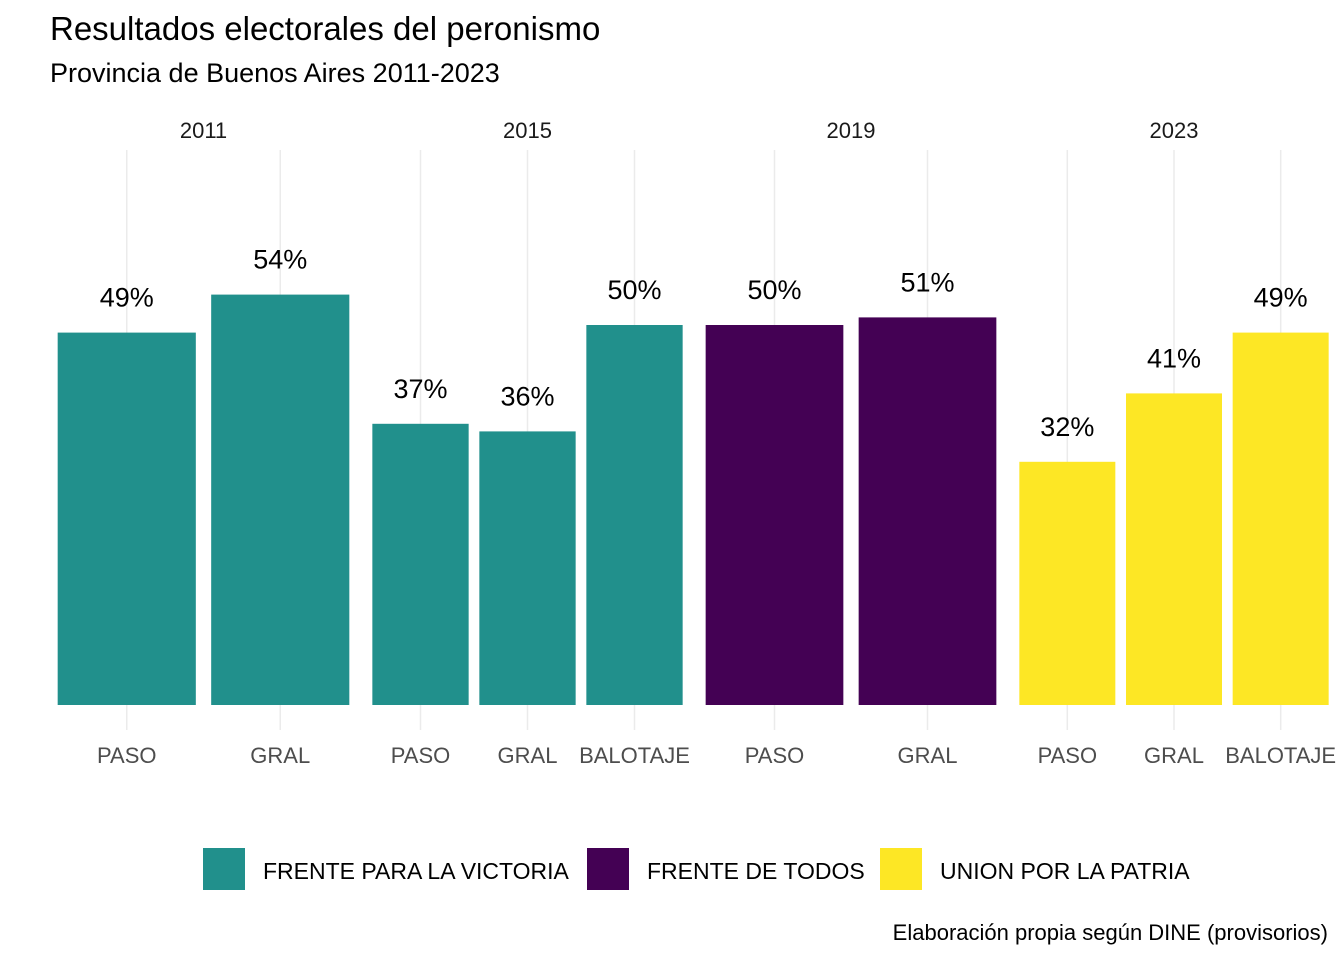 The height and width of the screenshot is (960, 1344). Describe the element at coordinates (774, 515) in the screenshot. I see `bar-2019-paso` at that location.